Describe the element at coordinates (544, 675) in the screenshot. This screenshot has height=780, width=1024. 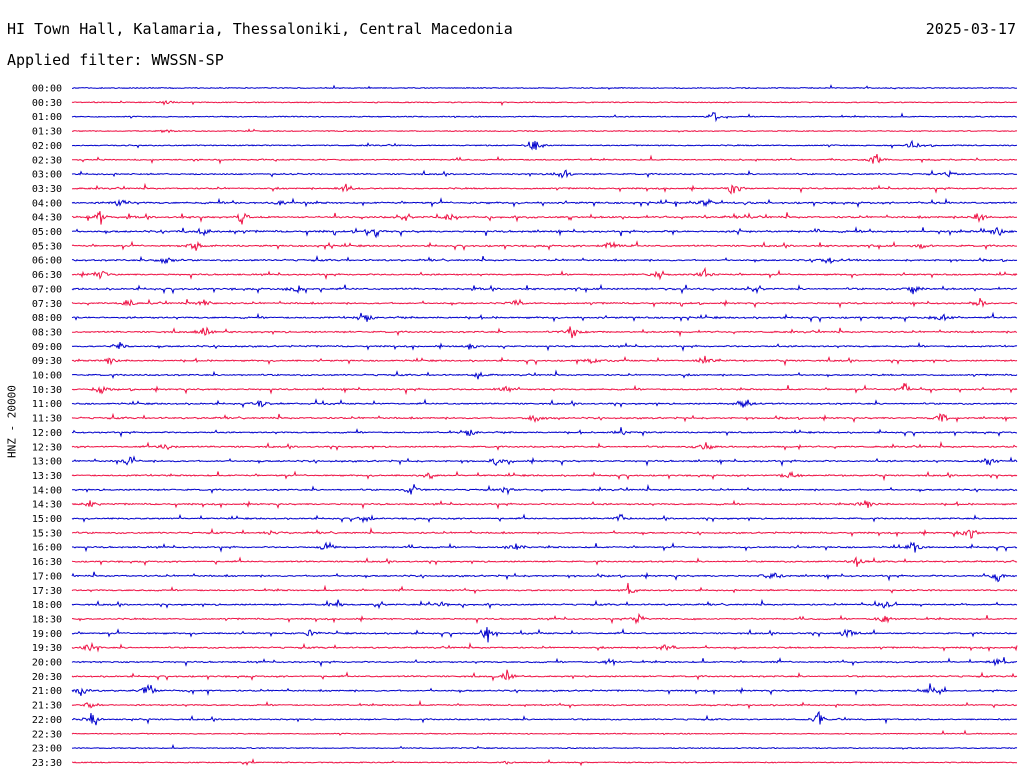
I see `trace-2030` at that location.